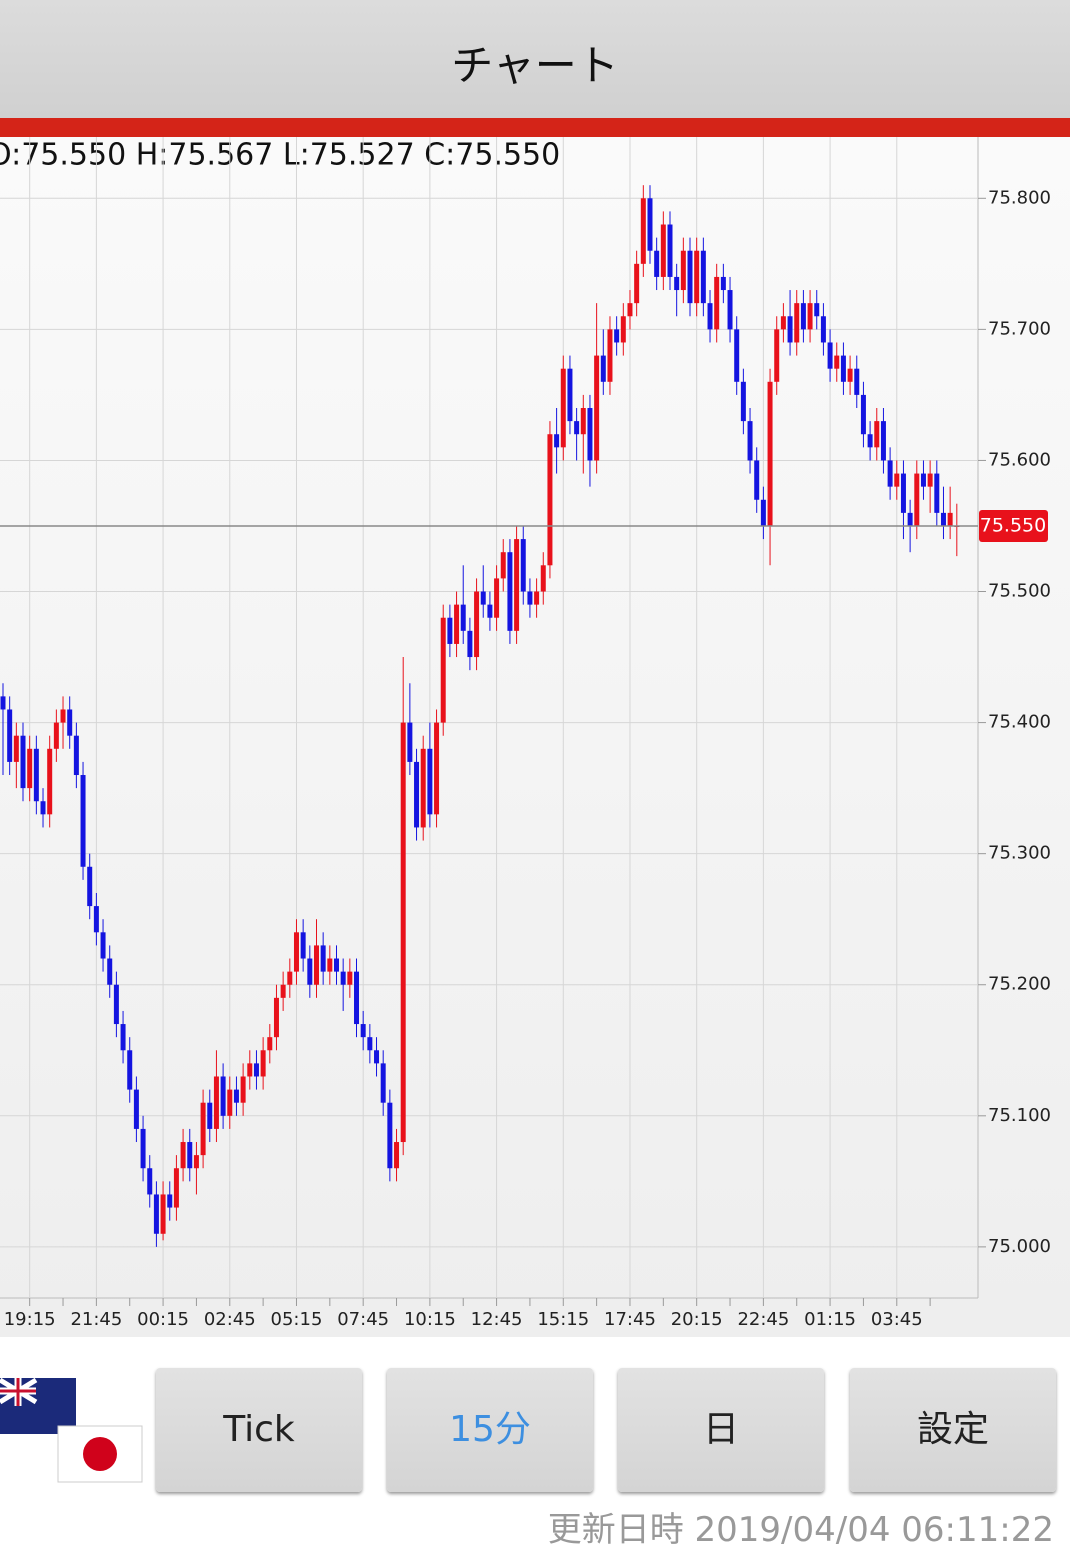 Image resolution: width=1070 pixels, height=1551 pixels. Describe the element at coordinates (297, 1319) in the screenshot. I see `x-tick-label: 05:15` at that location.